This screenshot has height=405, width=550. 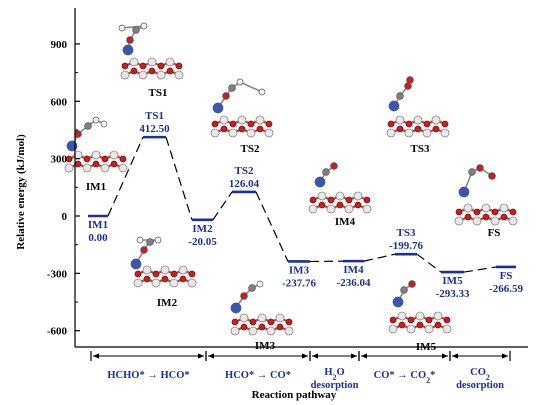 I want to click on y-tick-label: 0, so click(x=65, y=217).